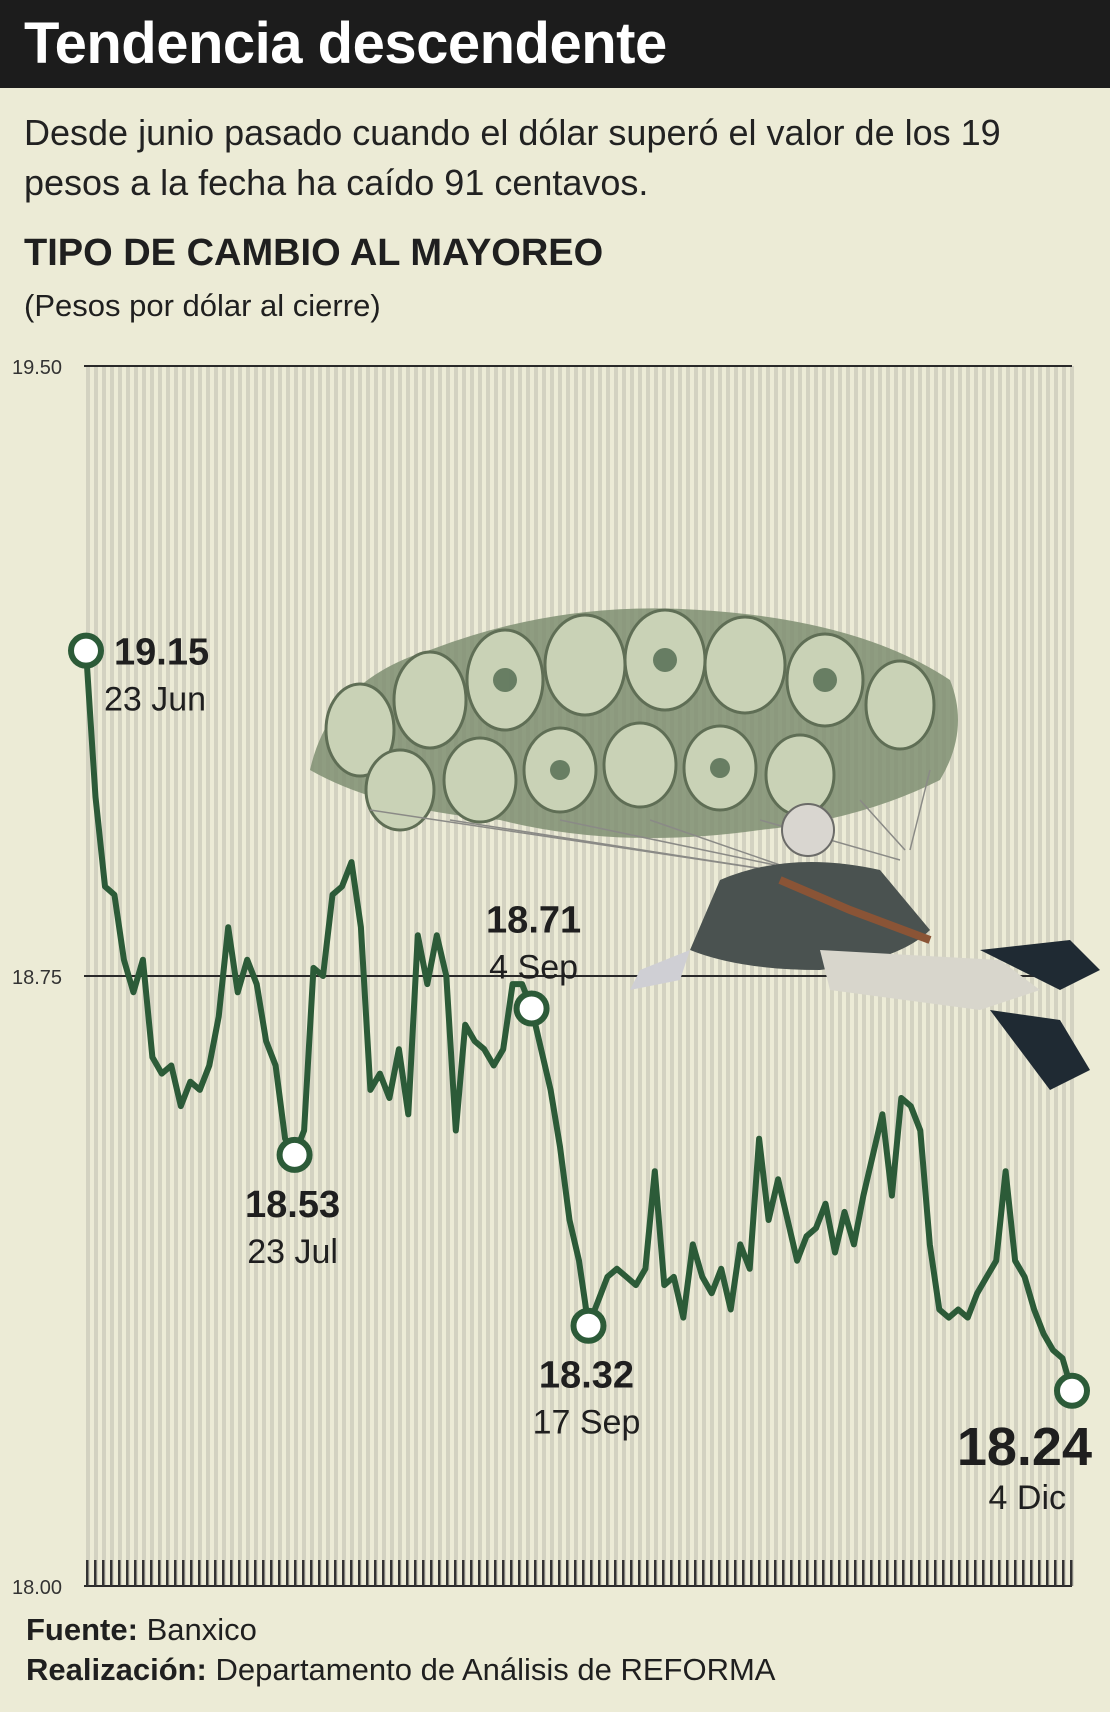  What do you see at coordinates (292, 1252) in the screenshot?
I see `annotation-date: 23 Jul` at bounding box center [292, 1252].